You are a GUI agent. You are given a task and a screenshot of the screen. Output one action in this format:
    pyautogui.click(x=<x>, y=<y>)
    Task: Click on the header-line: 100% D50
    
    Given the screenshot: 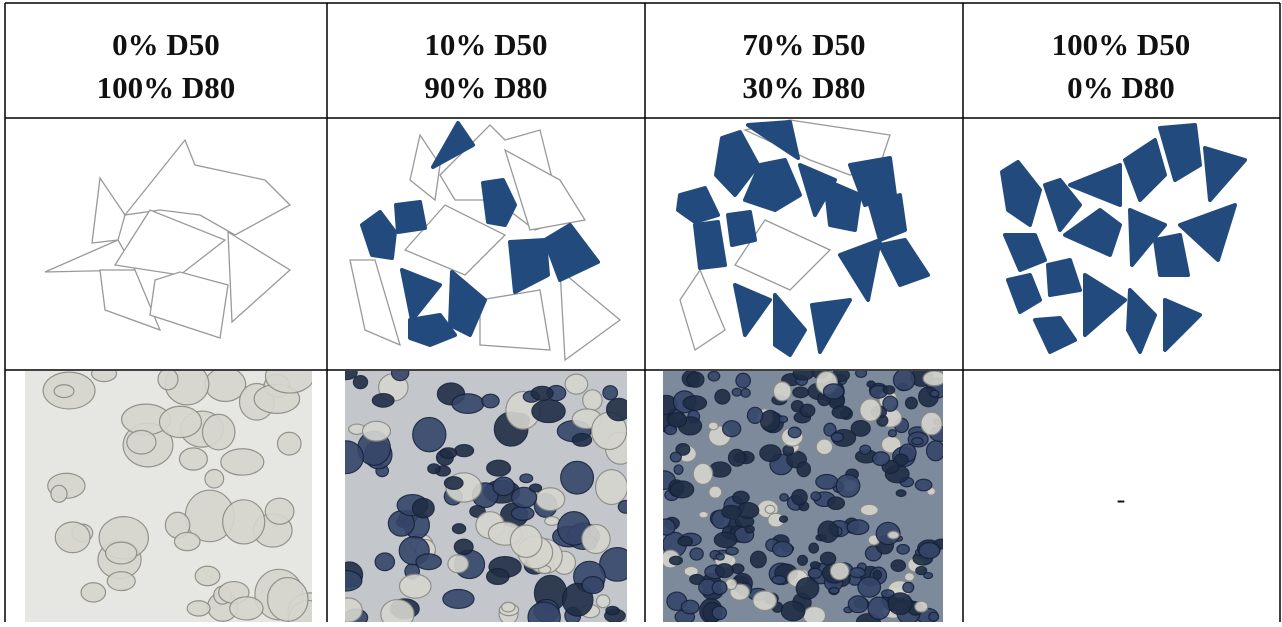 What is the action you would take?
    pyautogui.click(x=1121, y=44)
    